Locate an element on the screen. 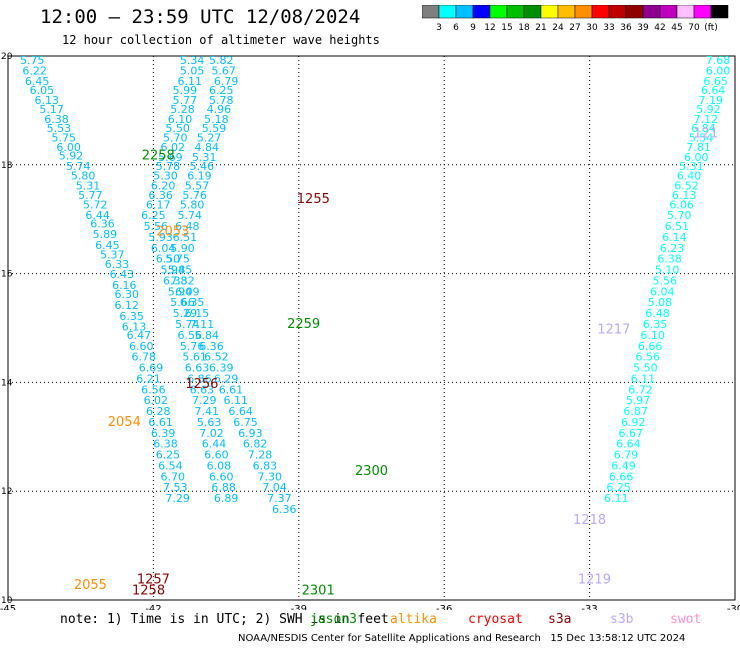  wave-height-value: 6.93 is located at coordinates (250, 433).